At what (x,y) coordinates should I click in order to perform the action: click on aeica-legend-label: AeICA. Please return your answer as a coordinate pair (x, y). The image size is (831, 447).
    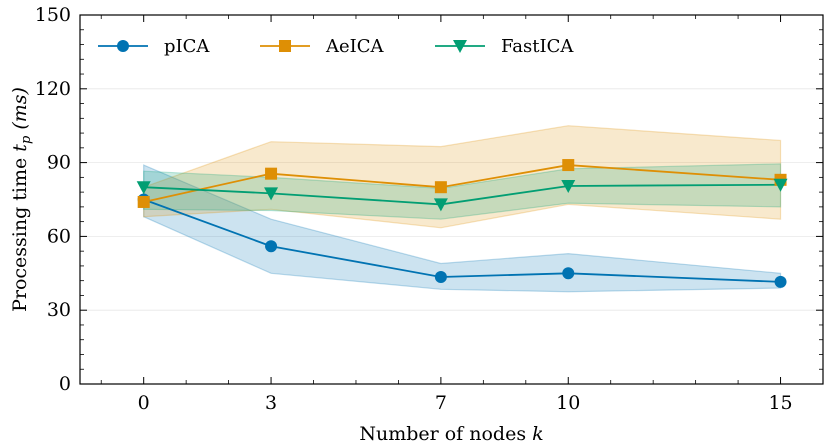
    Looking at the image, I should click on (355, 46).